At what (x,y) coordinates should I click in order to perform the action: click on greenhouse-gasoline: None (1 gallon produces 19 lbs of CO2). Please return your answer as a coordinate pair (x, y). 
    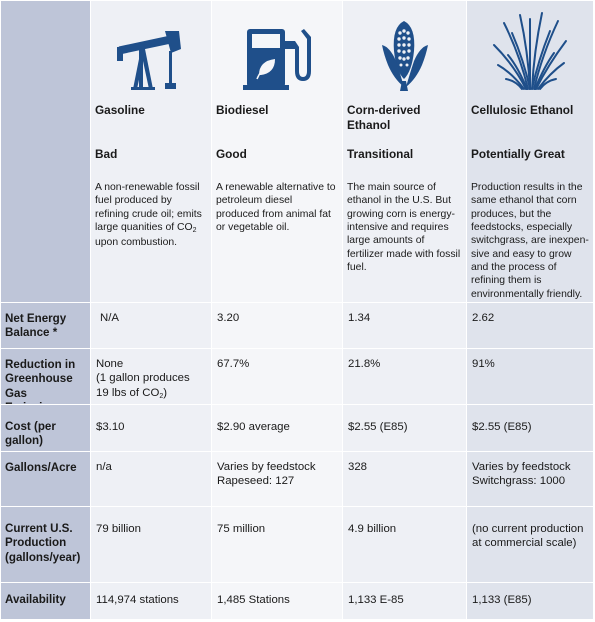
    Looking at the image, I should click on (151, 377).